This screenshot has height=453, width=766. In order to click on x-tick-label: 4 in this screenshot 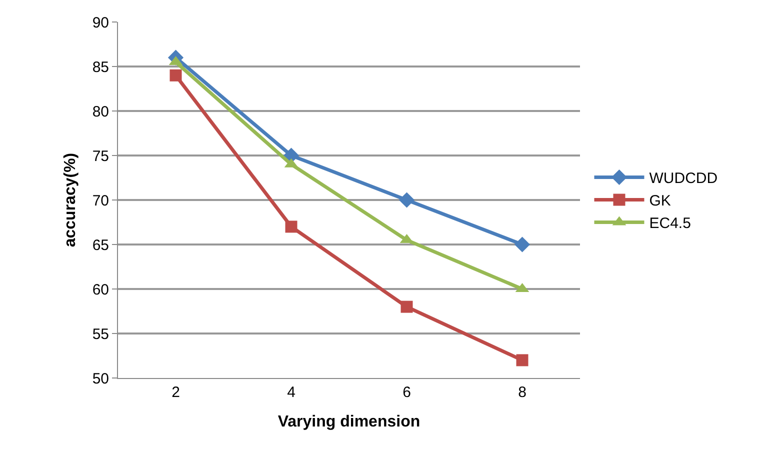, I will do `click(291, 392)`.